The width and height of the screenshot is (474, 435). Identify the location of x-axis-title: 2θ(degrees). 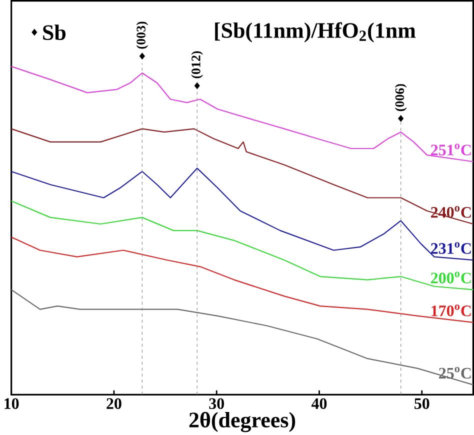
(242, 422).